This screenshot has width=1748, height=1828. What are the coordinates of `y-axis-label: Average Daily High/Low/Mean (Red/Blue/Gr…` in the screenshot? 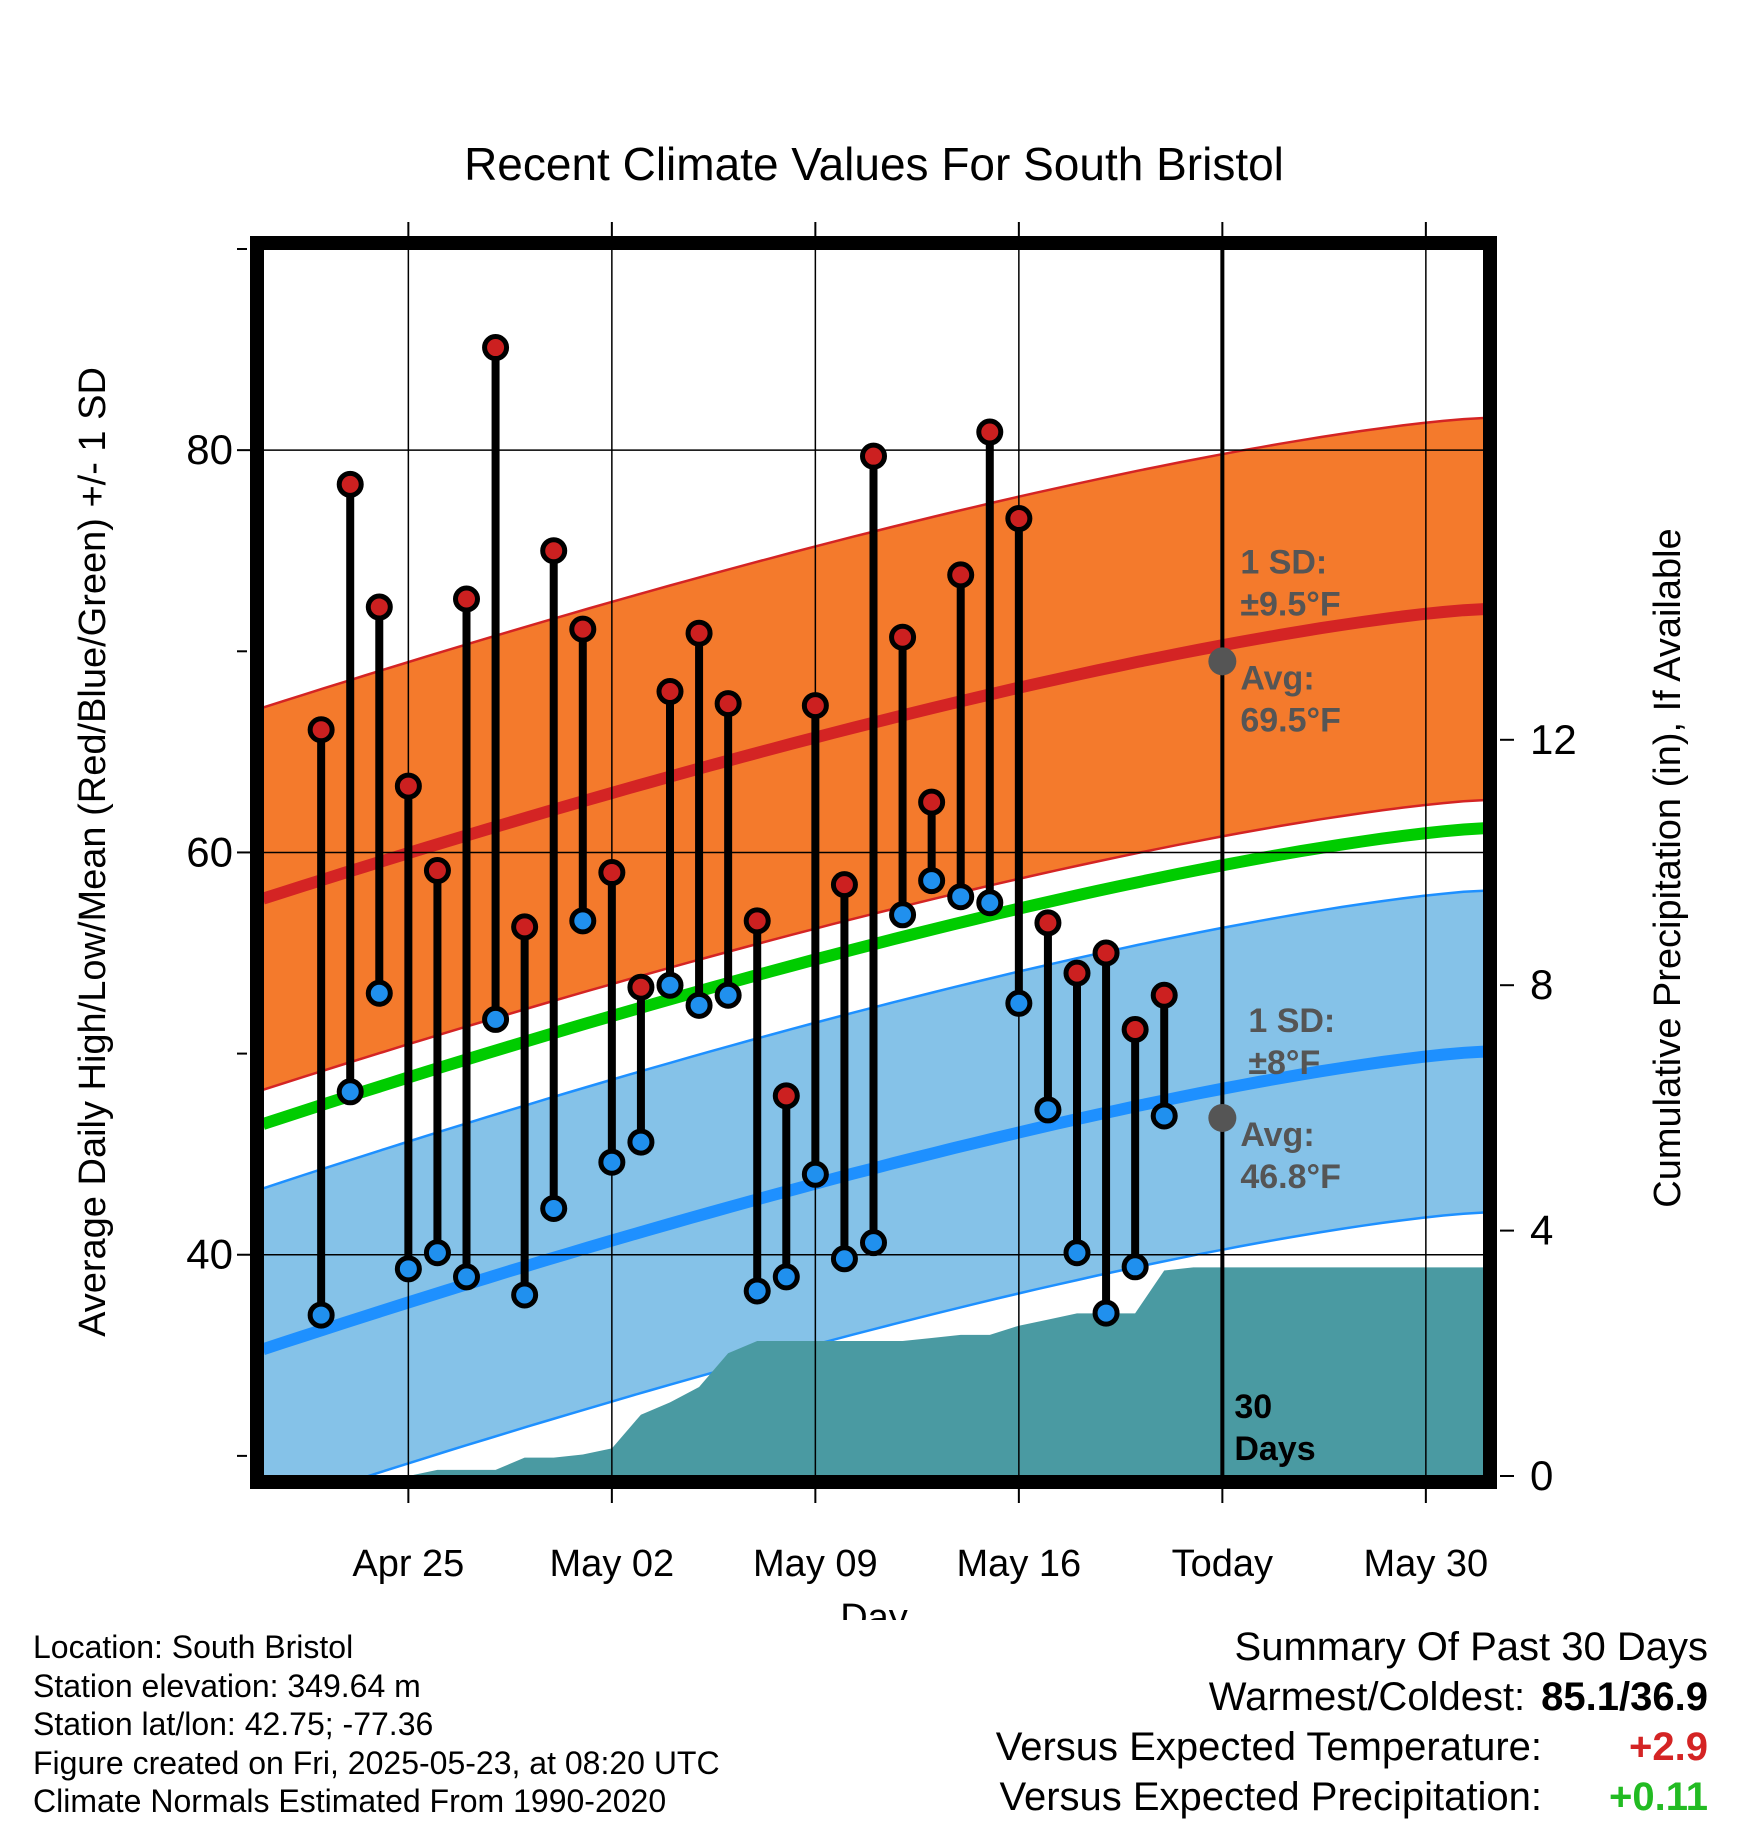 It's located at (93, 852).